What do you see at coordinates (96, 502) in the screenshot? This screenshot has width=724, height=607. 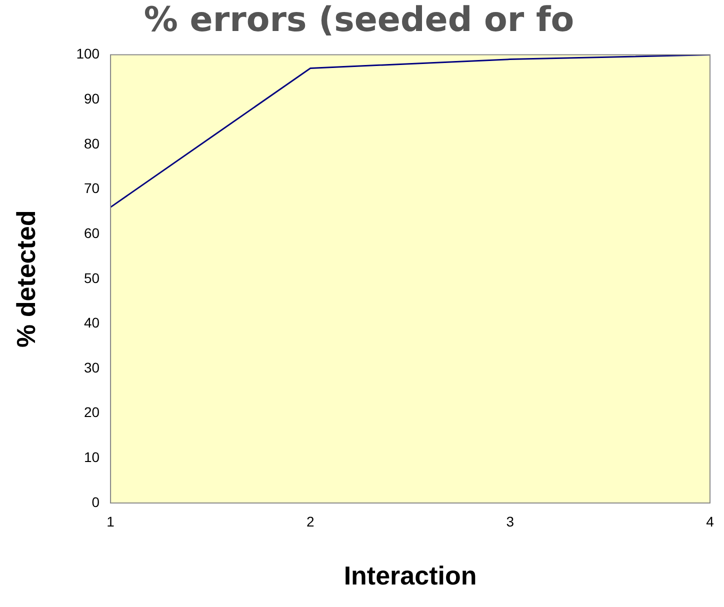 I see `y-tick-label: 0` at bounding box center [96, 502].